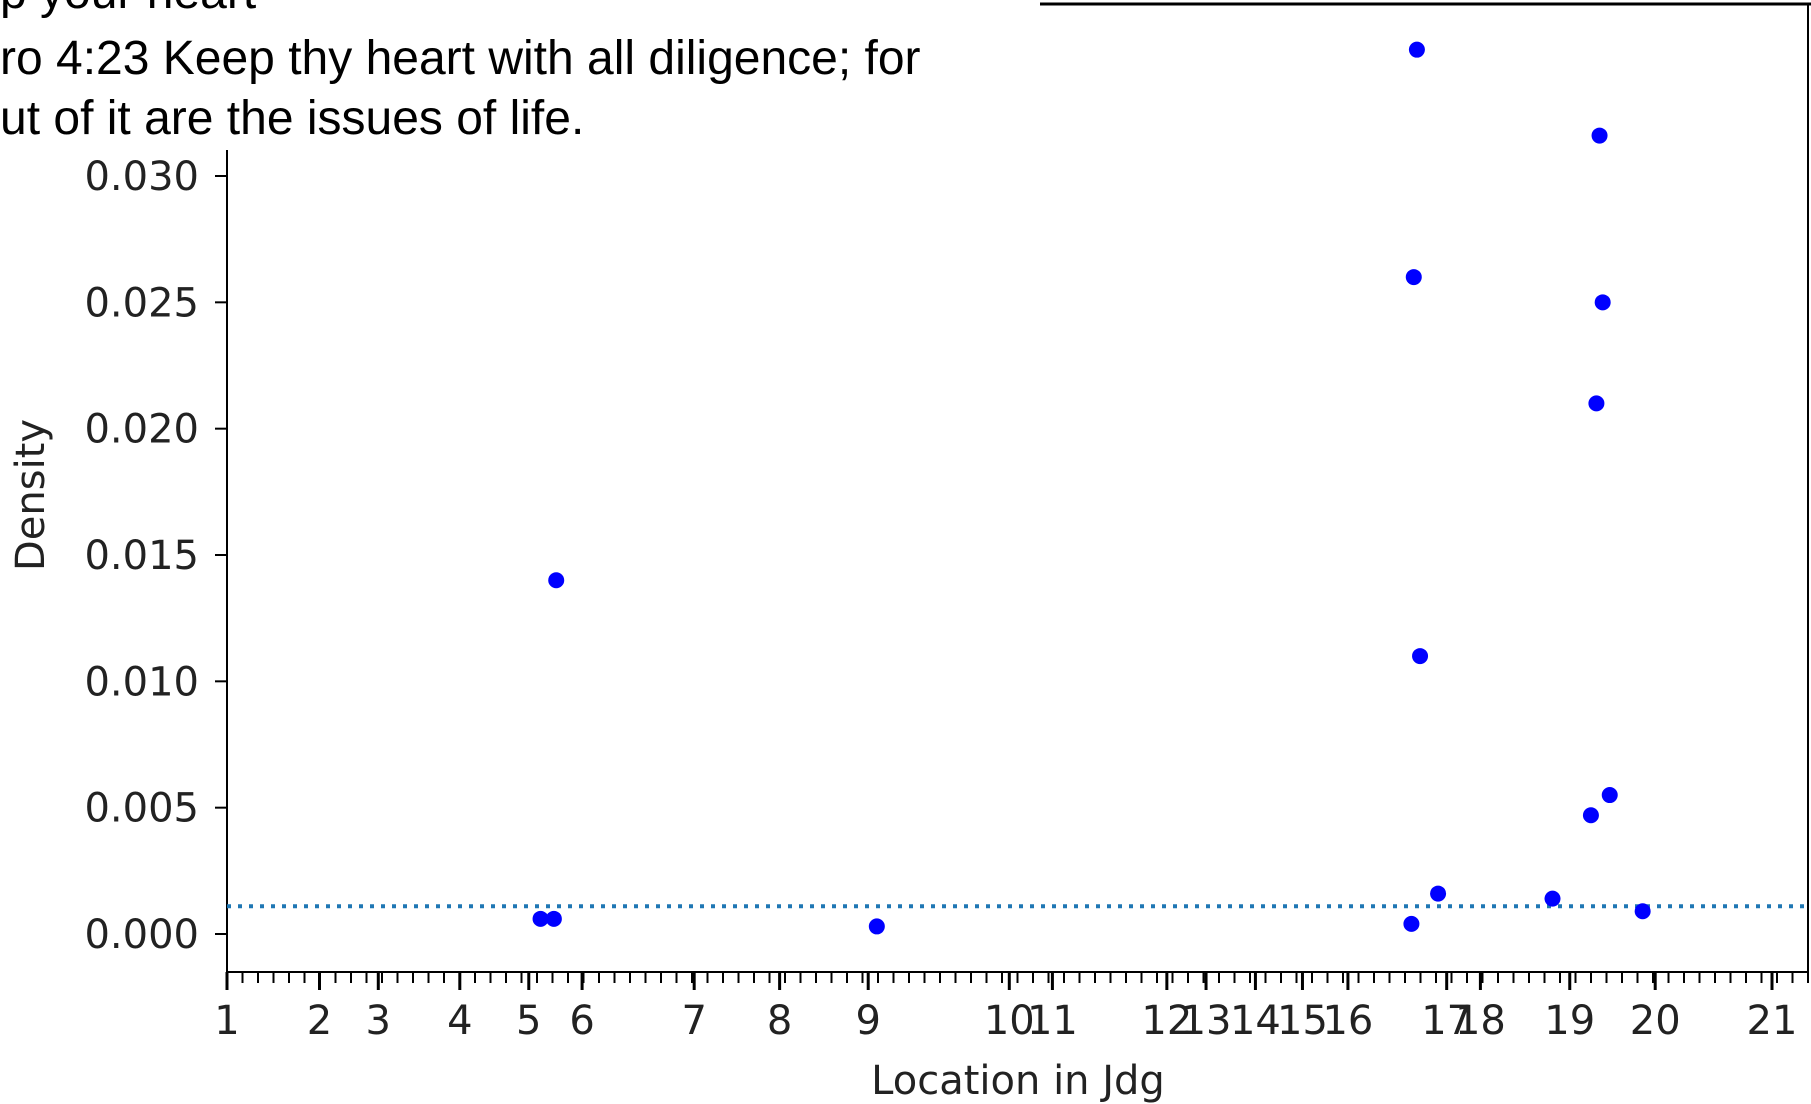 This screenshot has height=1104, width=1811. I want to click on x-tick-label: 9, so click(867, 1021).